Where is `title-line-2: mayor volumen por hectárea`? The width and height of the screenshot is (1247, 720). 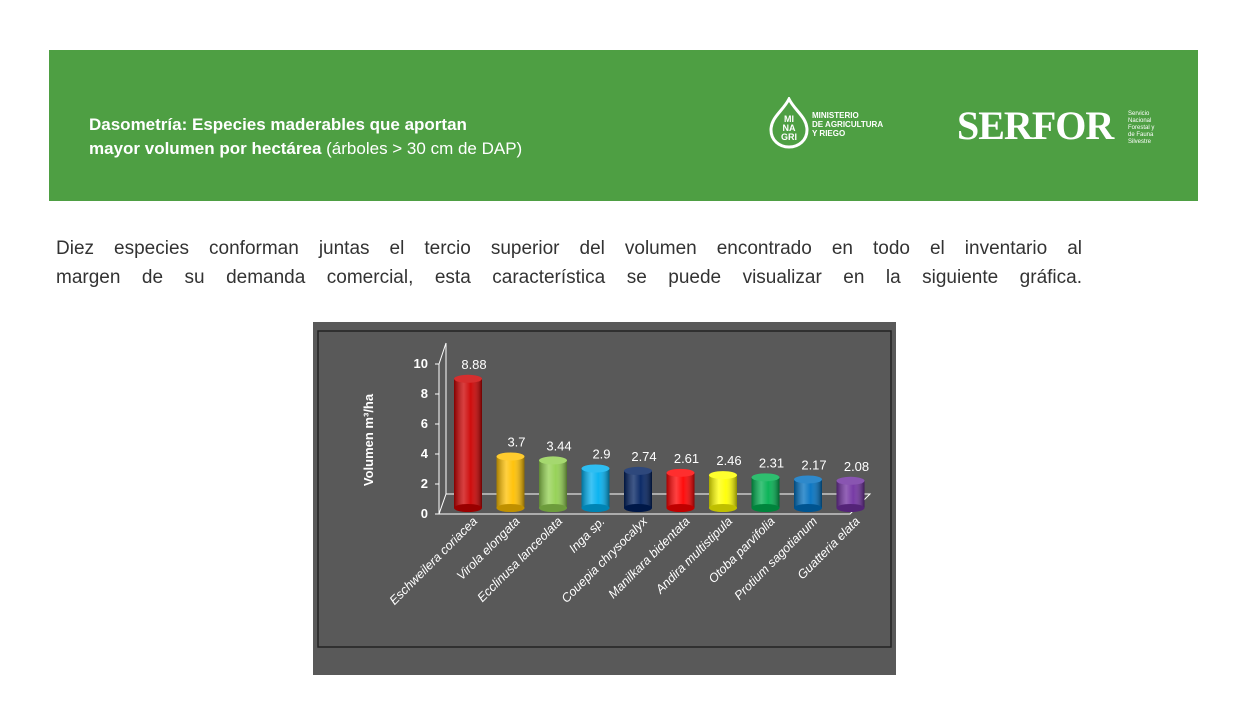 title-line-2: mayor volumen por hectárea is located at coordinates (205, 148).